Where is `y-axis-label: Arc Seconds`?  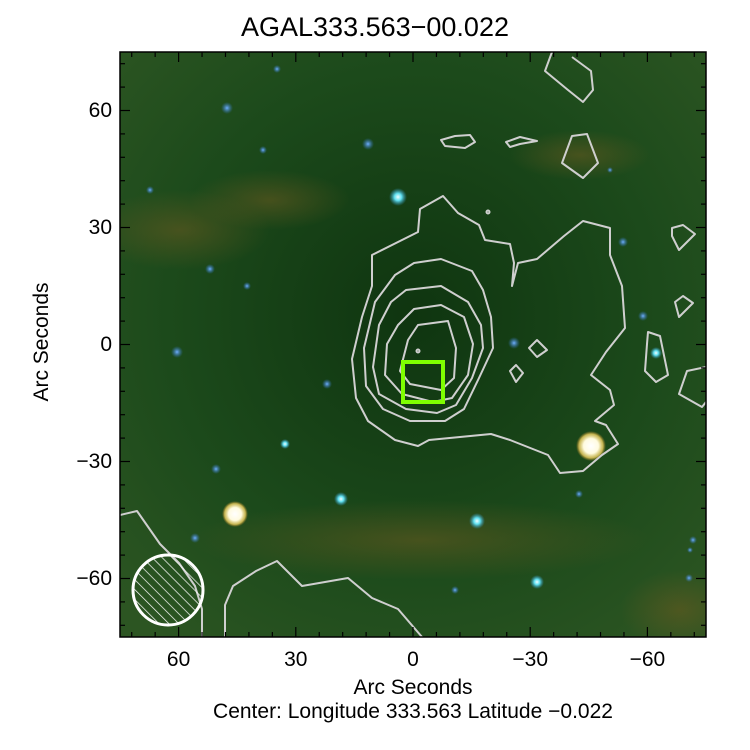
y-axis-label: Arc Seconds is located at coordinates (41, 342).